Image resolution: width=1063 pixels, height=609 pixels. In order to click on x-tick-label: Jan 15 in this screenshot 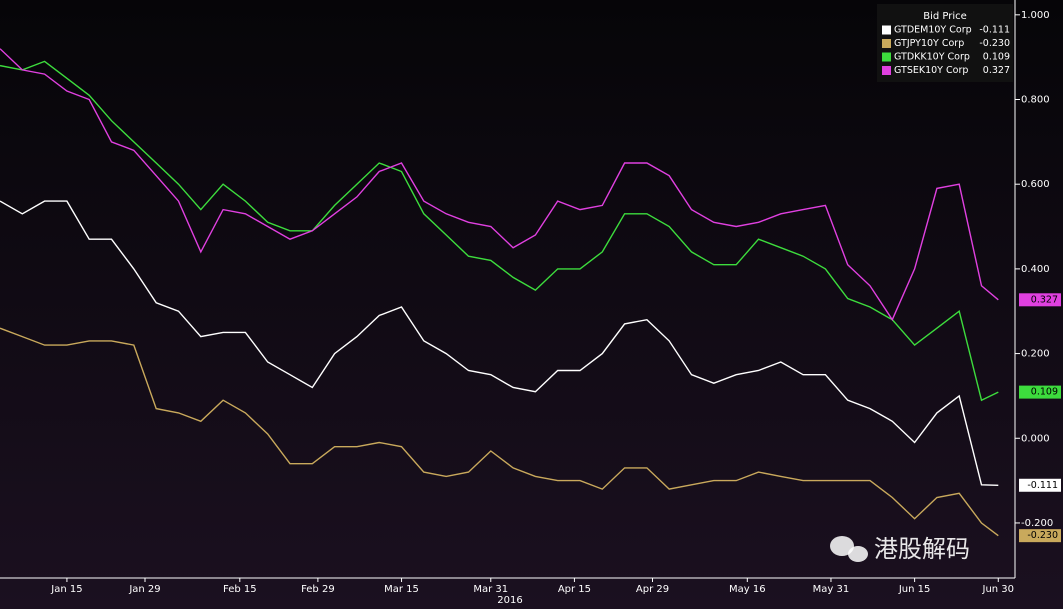, I will do `click(66, 589)`.